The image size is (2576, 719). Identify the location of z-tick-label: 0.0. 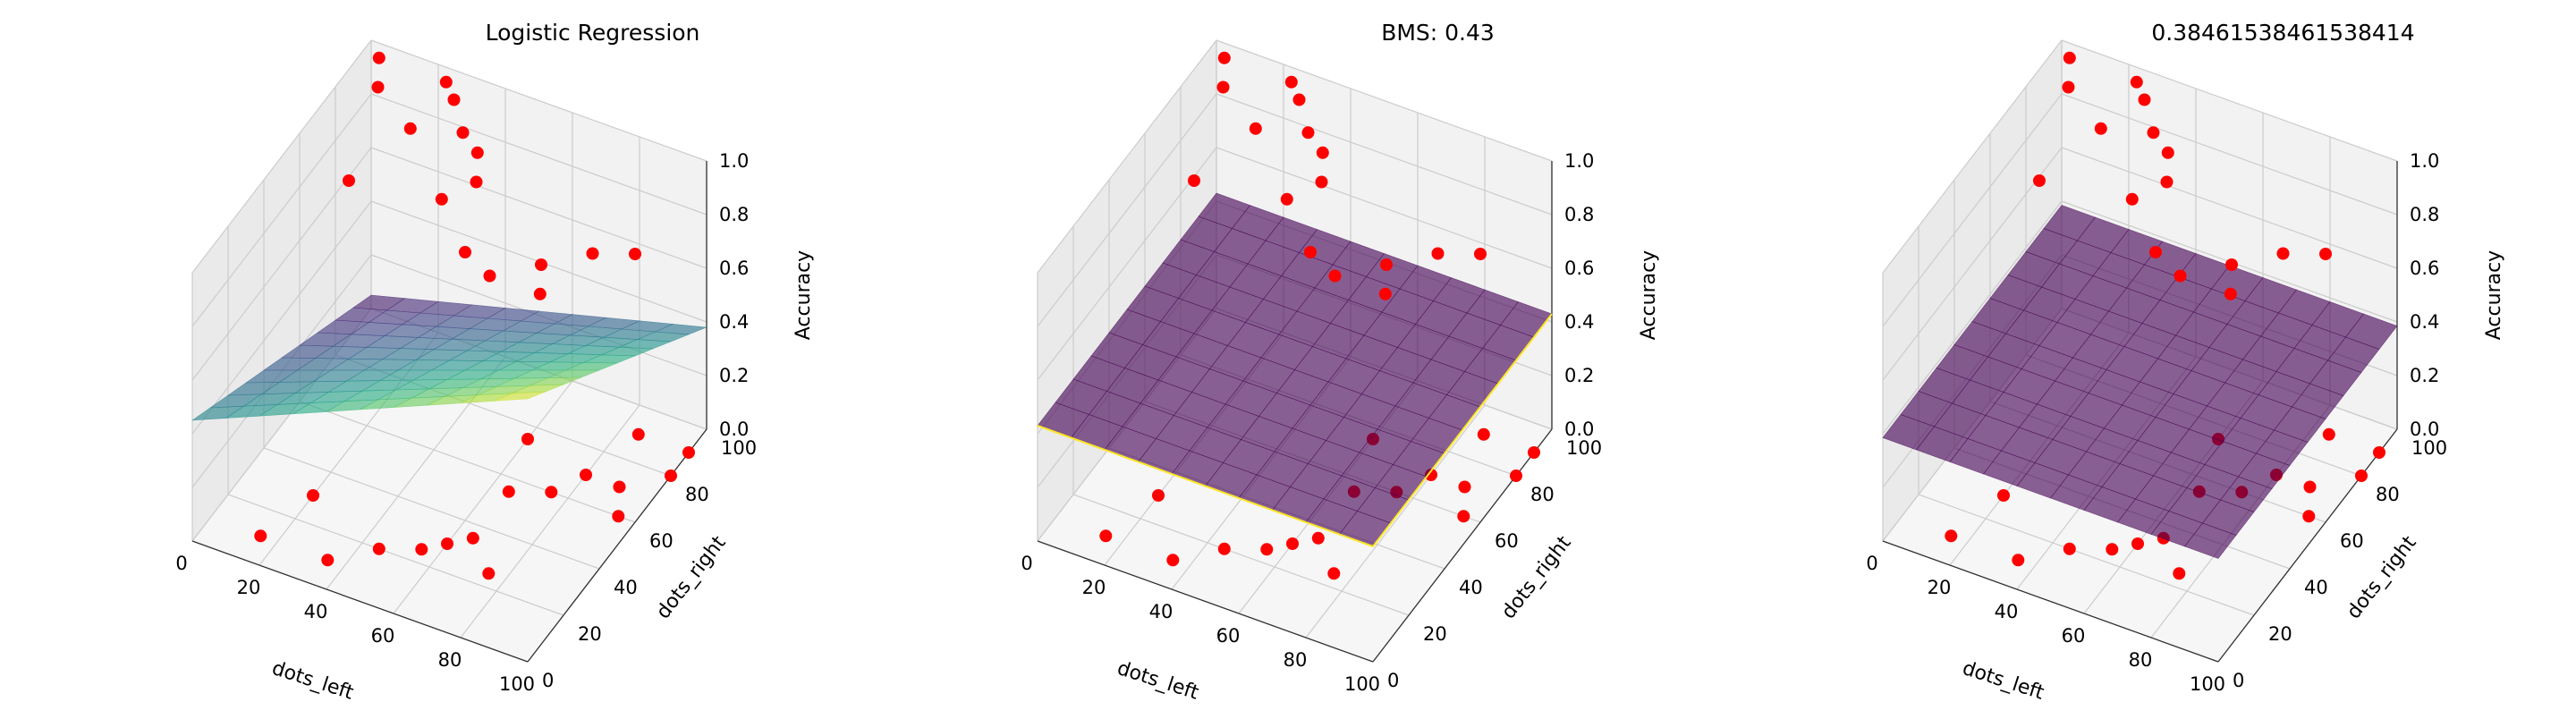
(1579, 429).